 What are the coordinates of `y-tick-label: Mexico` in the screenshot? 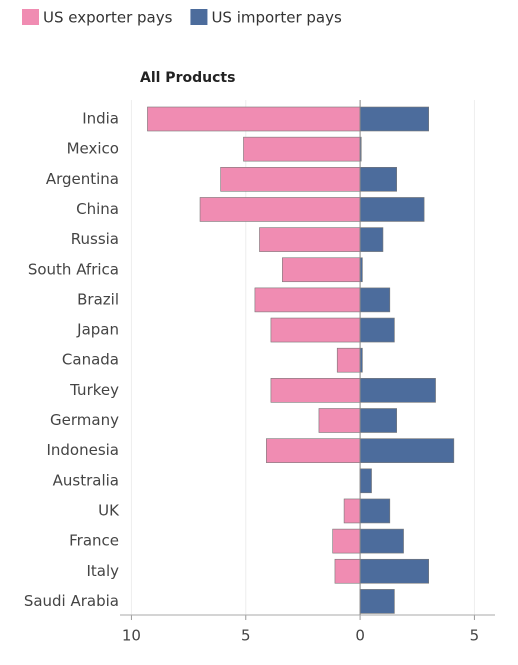 It's located at (93, 149).